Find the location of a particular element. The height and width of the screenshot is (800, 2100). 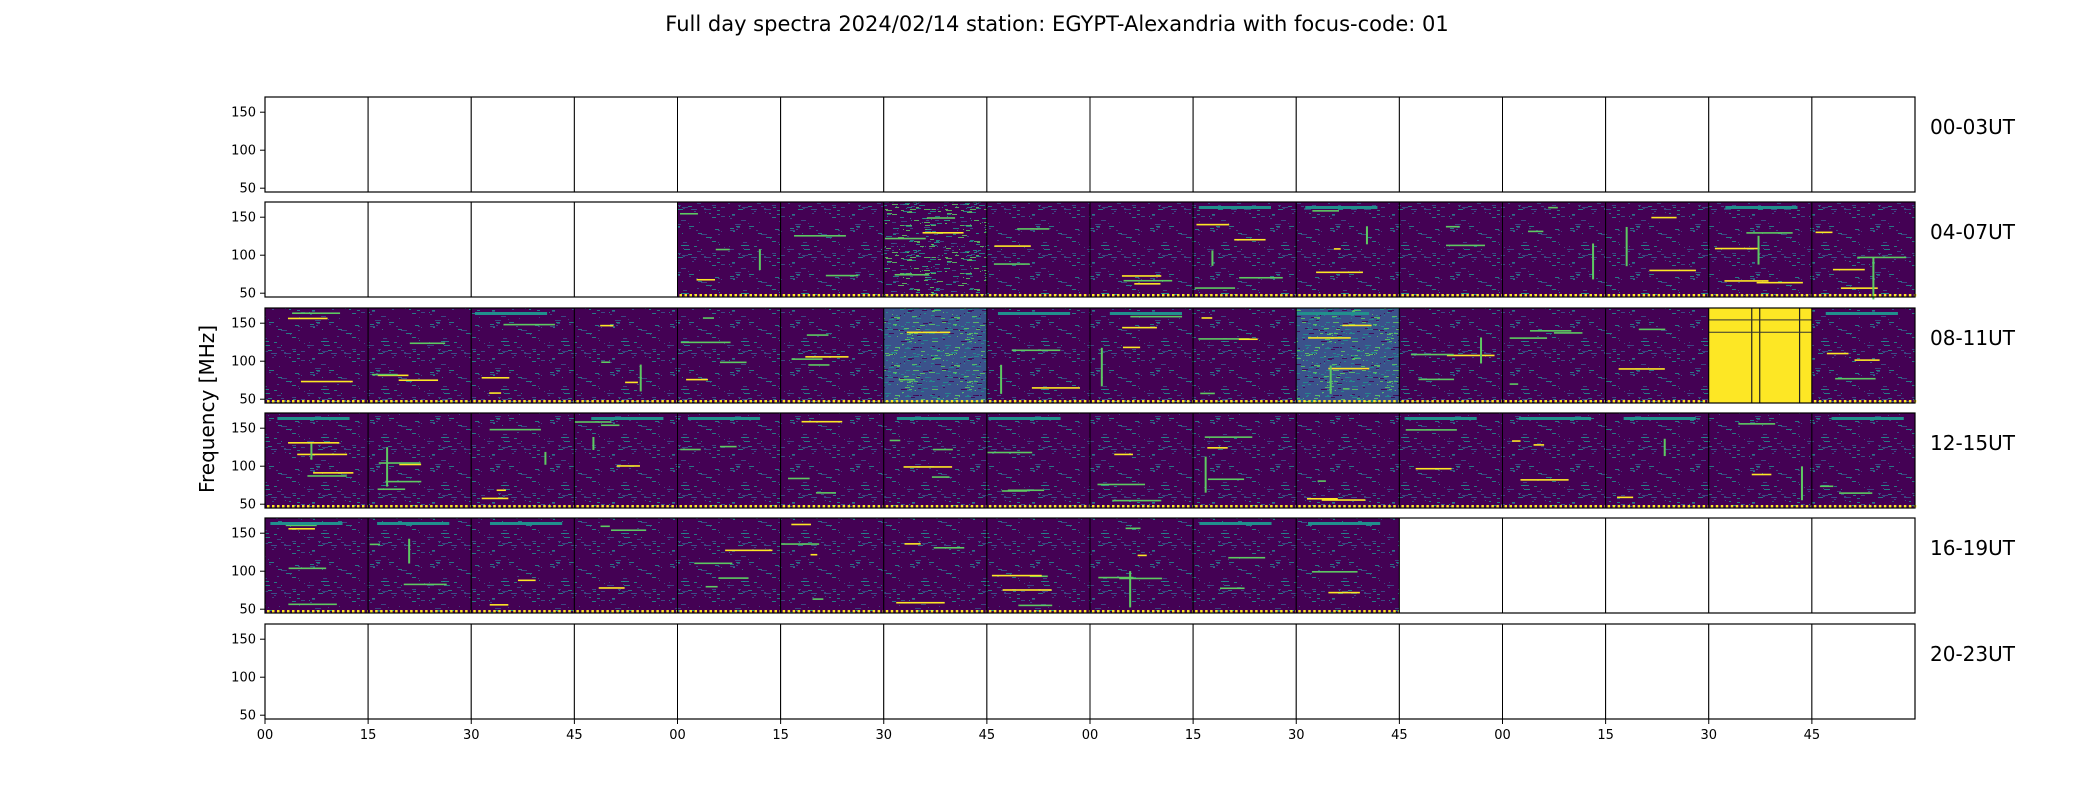

spectra-row-20-23UT: 150 100 50 20-23UT is located at coordinates (1123, 673).